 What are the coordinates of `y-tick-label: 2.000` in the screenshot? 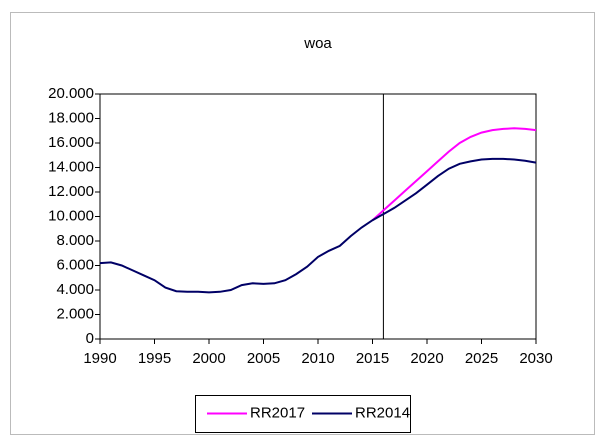 It's located at (75, 313).